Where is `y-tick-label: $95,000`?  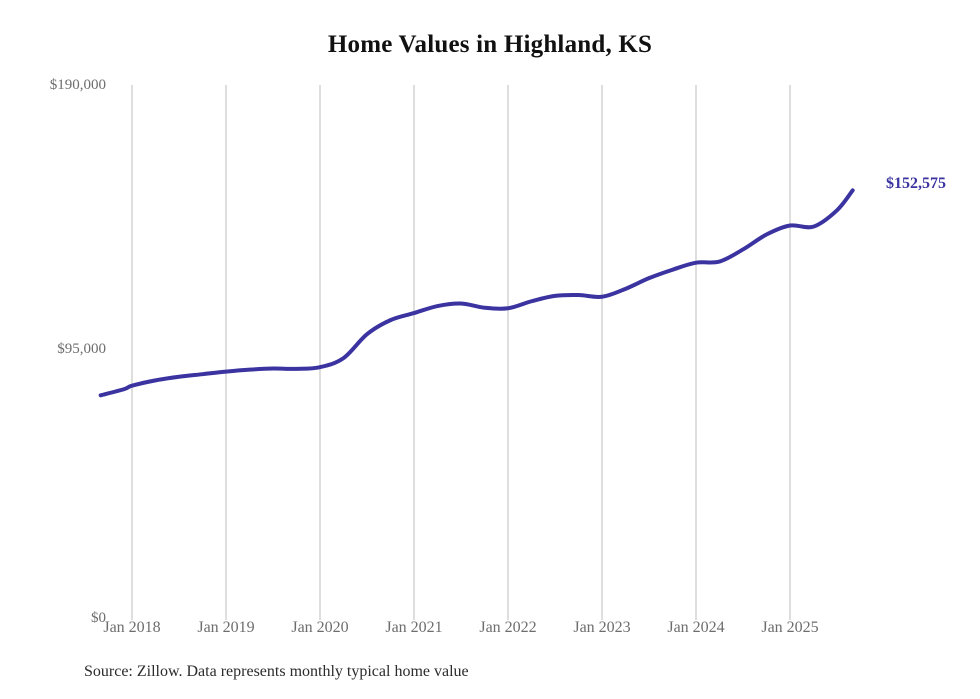
y-tick-label: $95,000 is located at coordinates (81, 349).